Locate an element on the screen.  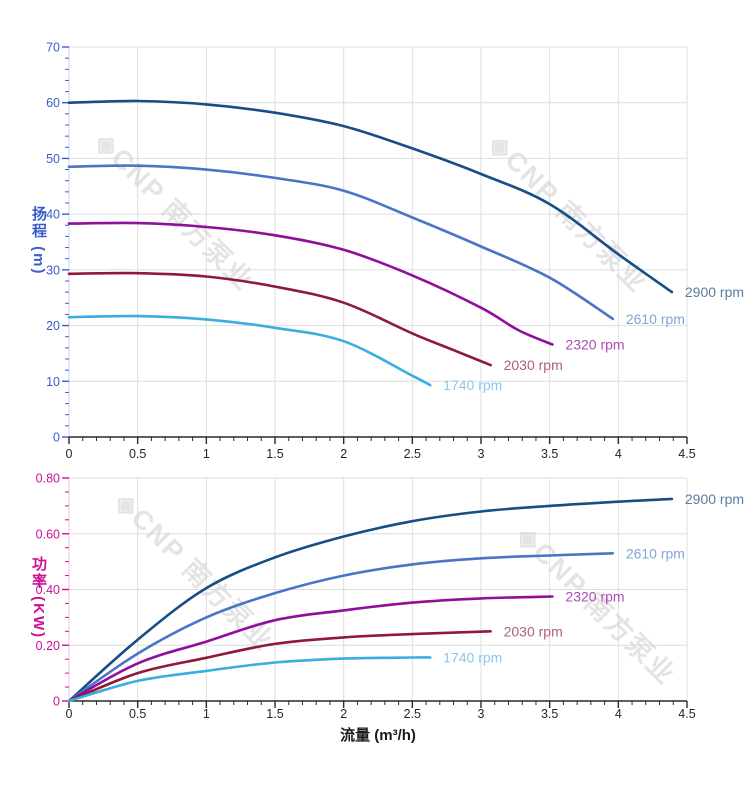
y-tick-label: 70 is located at coordinates (53, 48).